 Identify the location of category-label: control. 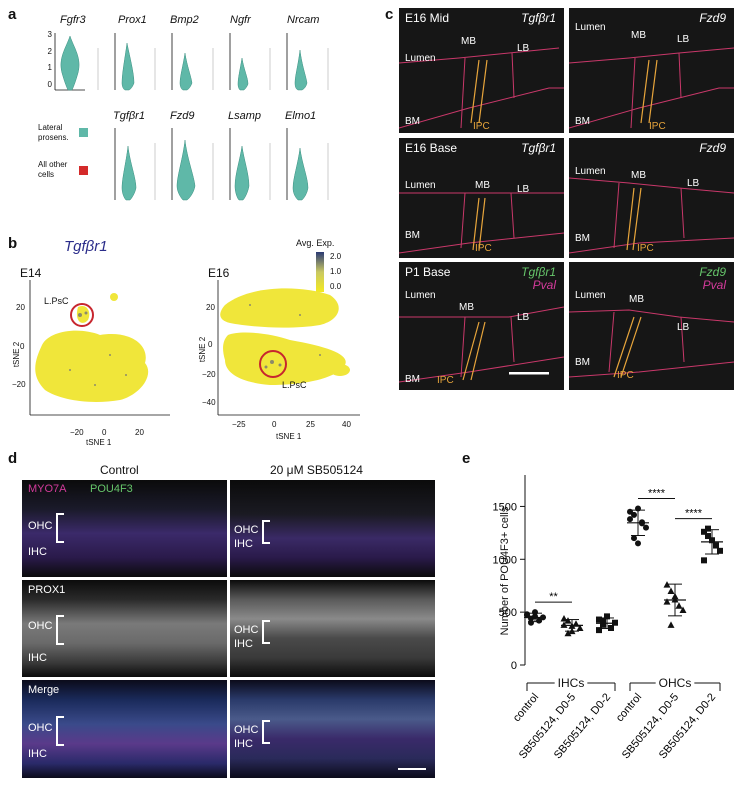
(526, 707).